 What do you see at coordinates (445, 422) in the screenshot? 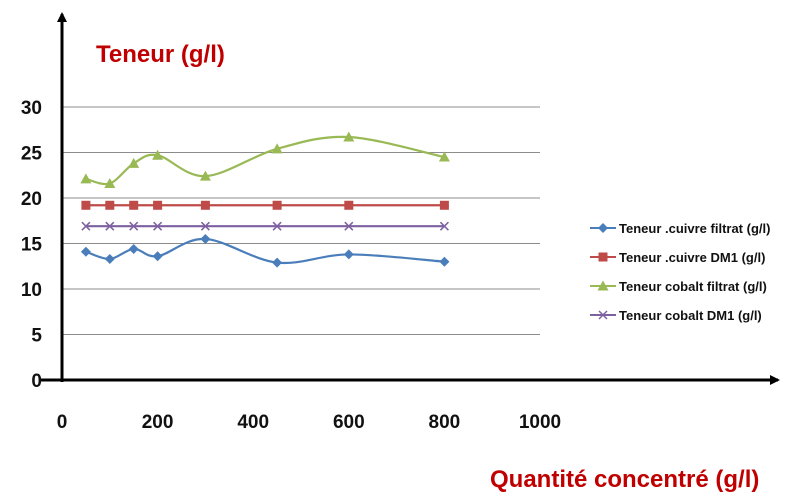
I see `x-tick-label: 800` at bounding box center [445, 422].